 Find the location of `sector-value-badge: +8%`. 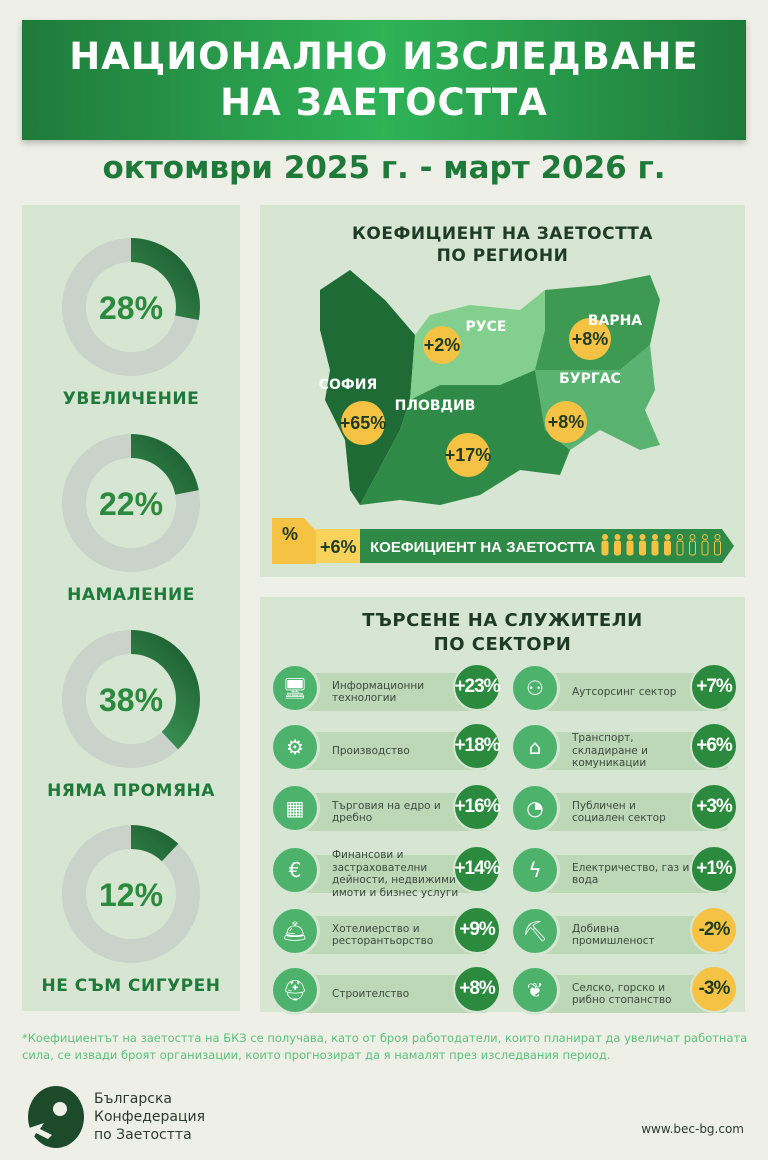

sector-value-badge: +8% is located at coordinates (477, 989).